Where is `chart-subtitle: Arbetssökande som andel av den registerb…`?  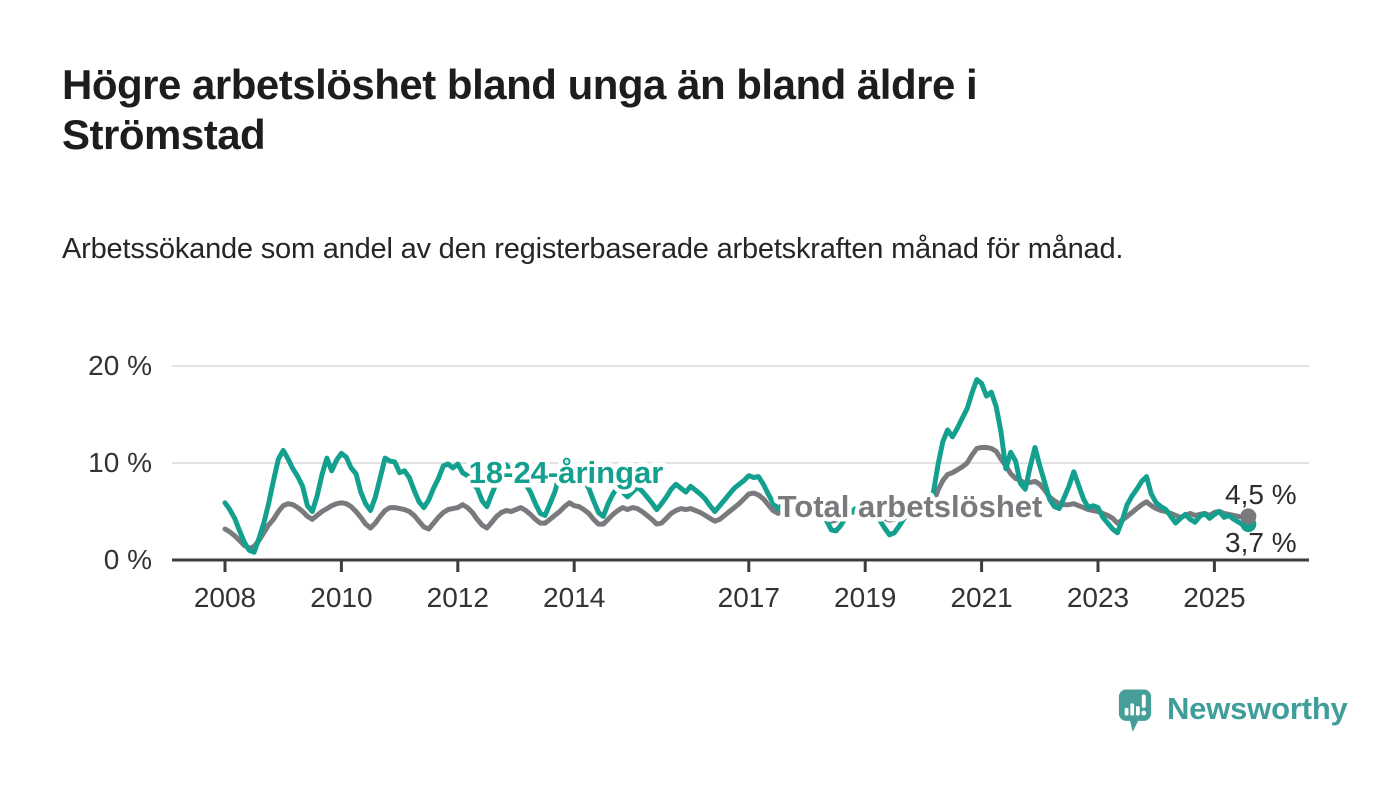 chart-subtitle: Arbetssökande som andel av den registerb… is located at coordinates (593, 249).